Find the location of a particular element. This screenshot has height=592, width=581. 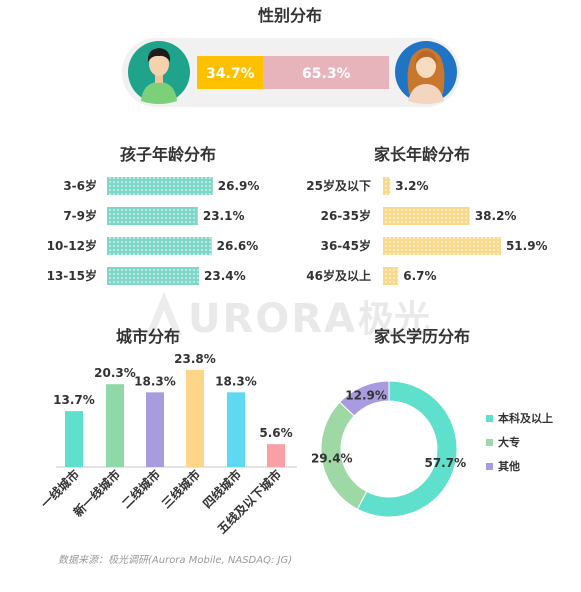

female-avatar-icon is located at coordinates (426, 72).